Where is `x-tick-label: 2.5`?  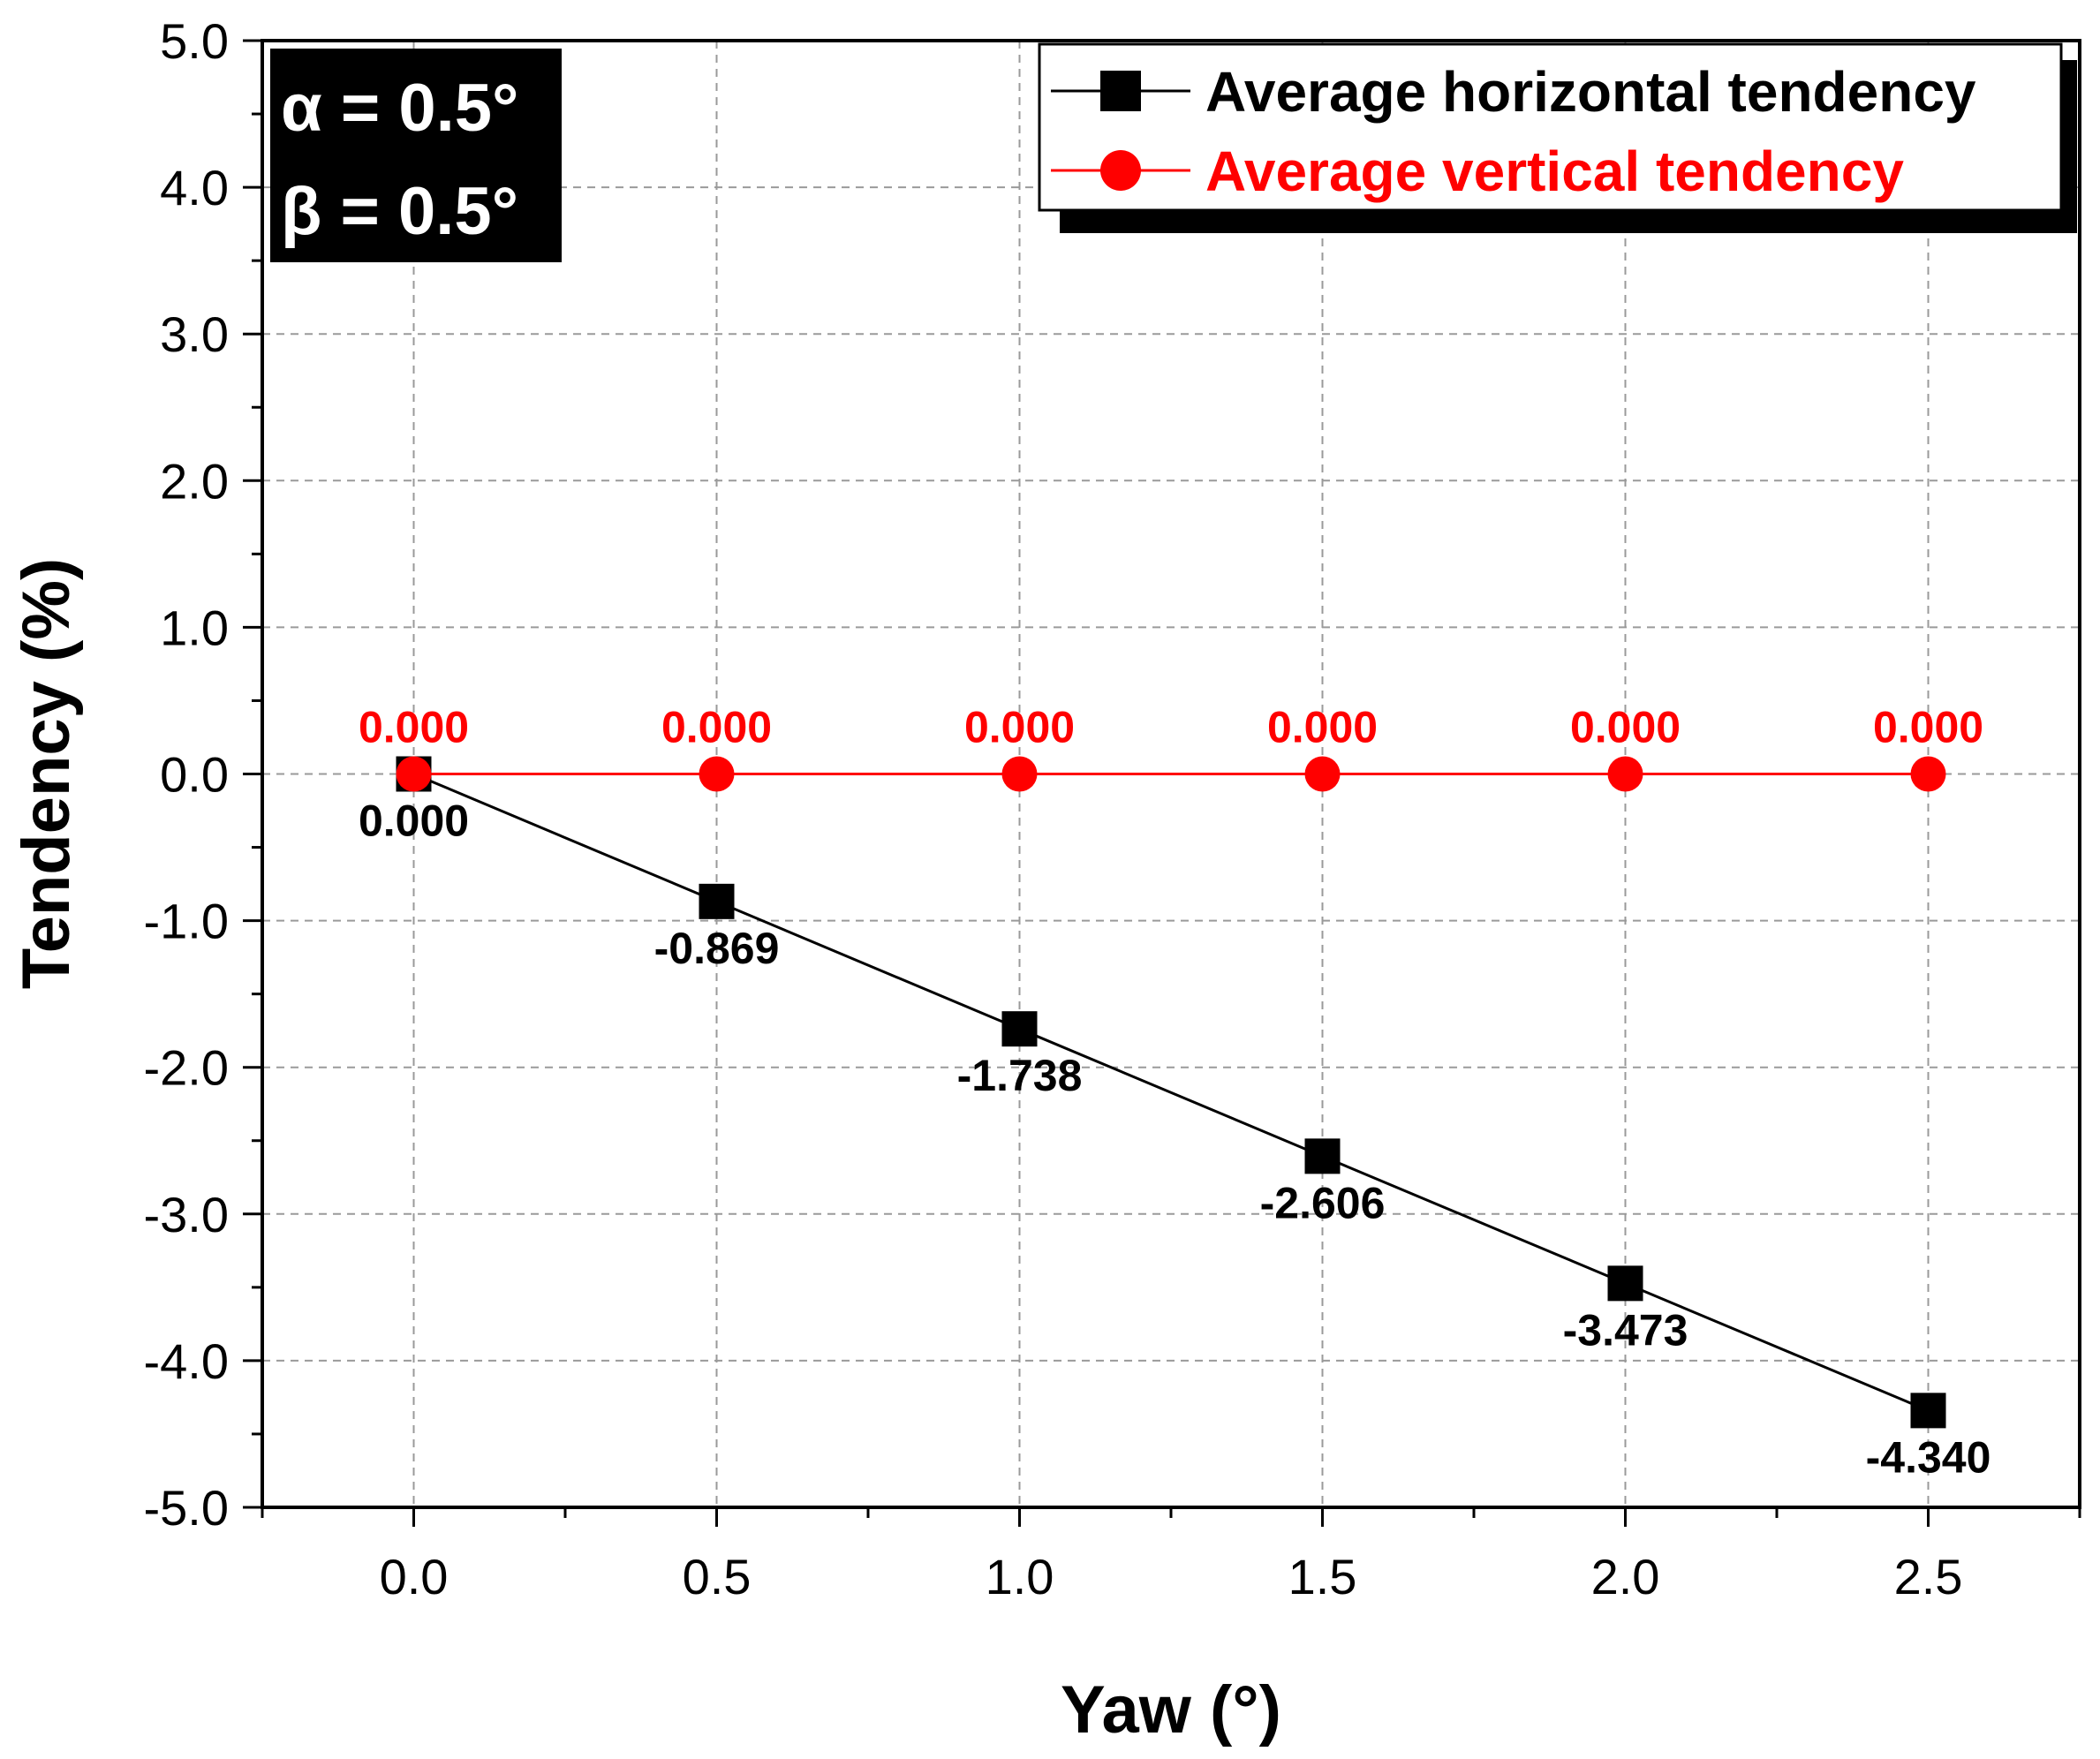
x-tick-label: 2.5 is located at coordinates (1929, 1576).